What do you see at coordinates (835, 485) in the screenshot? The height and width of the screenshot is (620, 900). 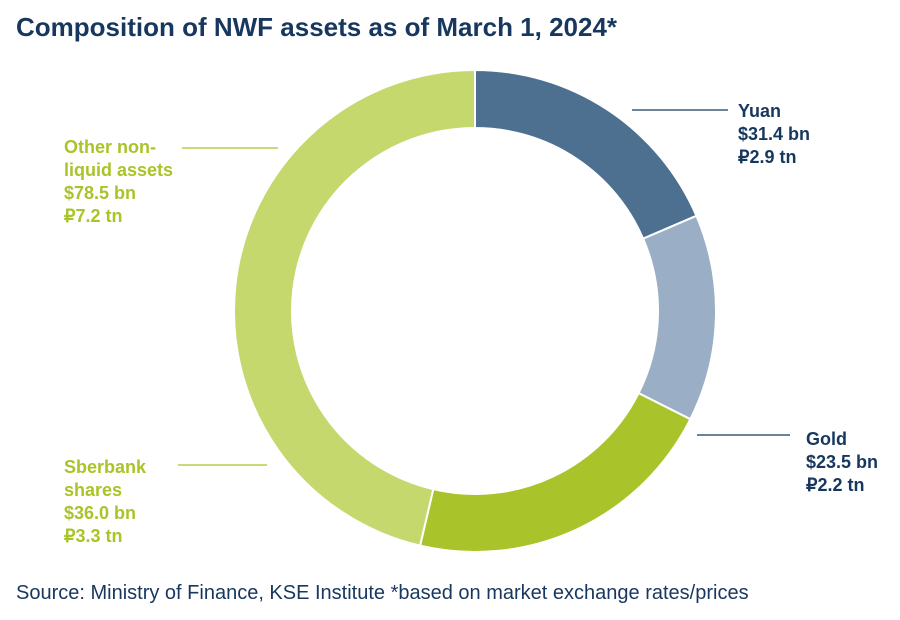 I see `label-gold-rub: ₽2.2 tn` at bounding box center [835, 485].